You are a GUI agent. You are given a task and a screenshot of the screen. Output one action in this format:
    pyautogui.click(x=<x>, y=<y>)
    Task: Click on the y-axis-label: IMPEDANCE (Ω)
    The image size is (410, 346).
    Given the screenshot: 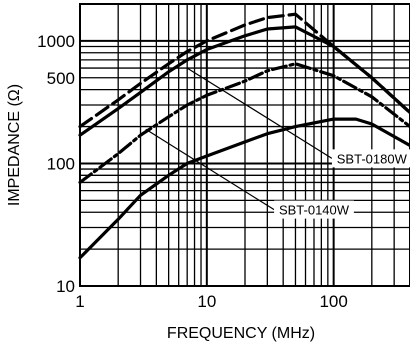 What is the action you would take?
    pyautogui.click(x=14, y=145)
    